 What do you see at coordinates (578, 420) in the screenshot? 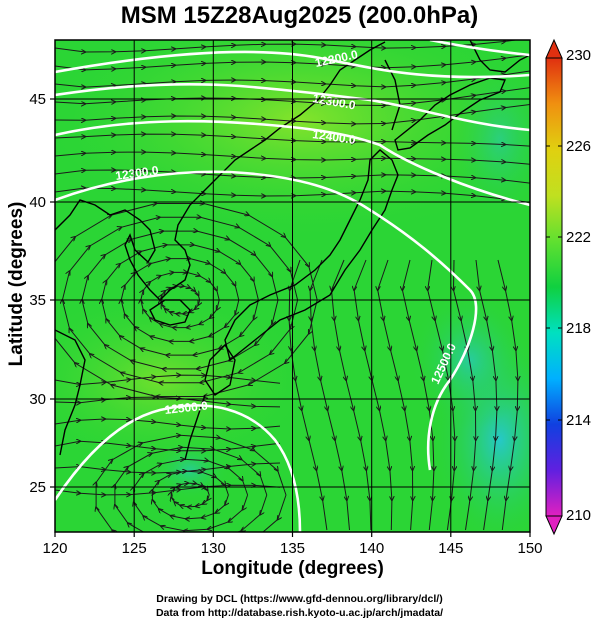
I see `colorbar-tick-label: 214` at bounding box center [578, 420].